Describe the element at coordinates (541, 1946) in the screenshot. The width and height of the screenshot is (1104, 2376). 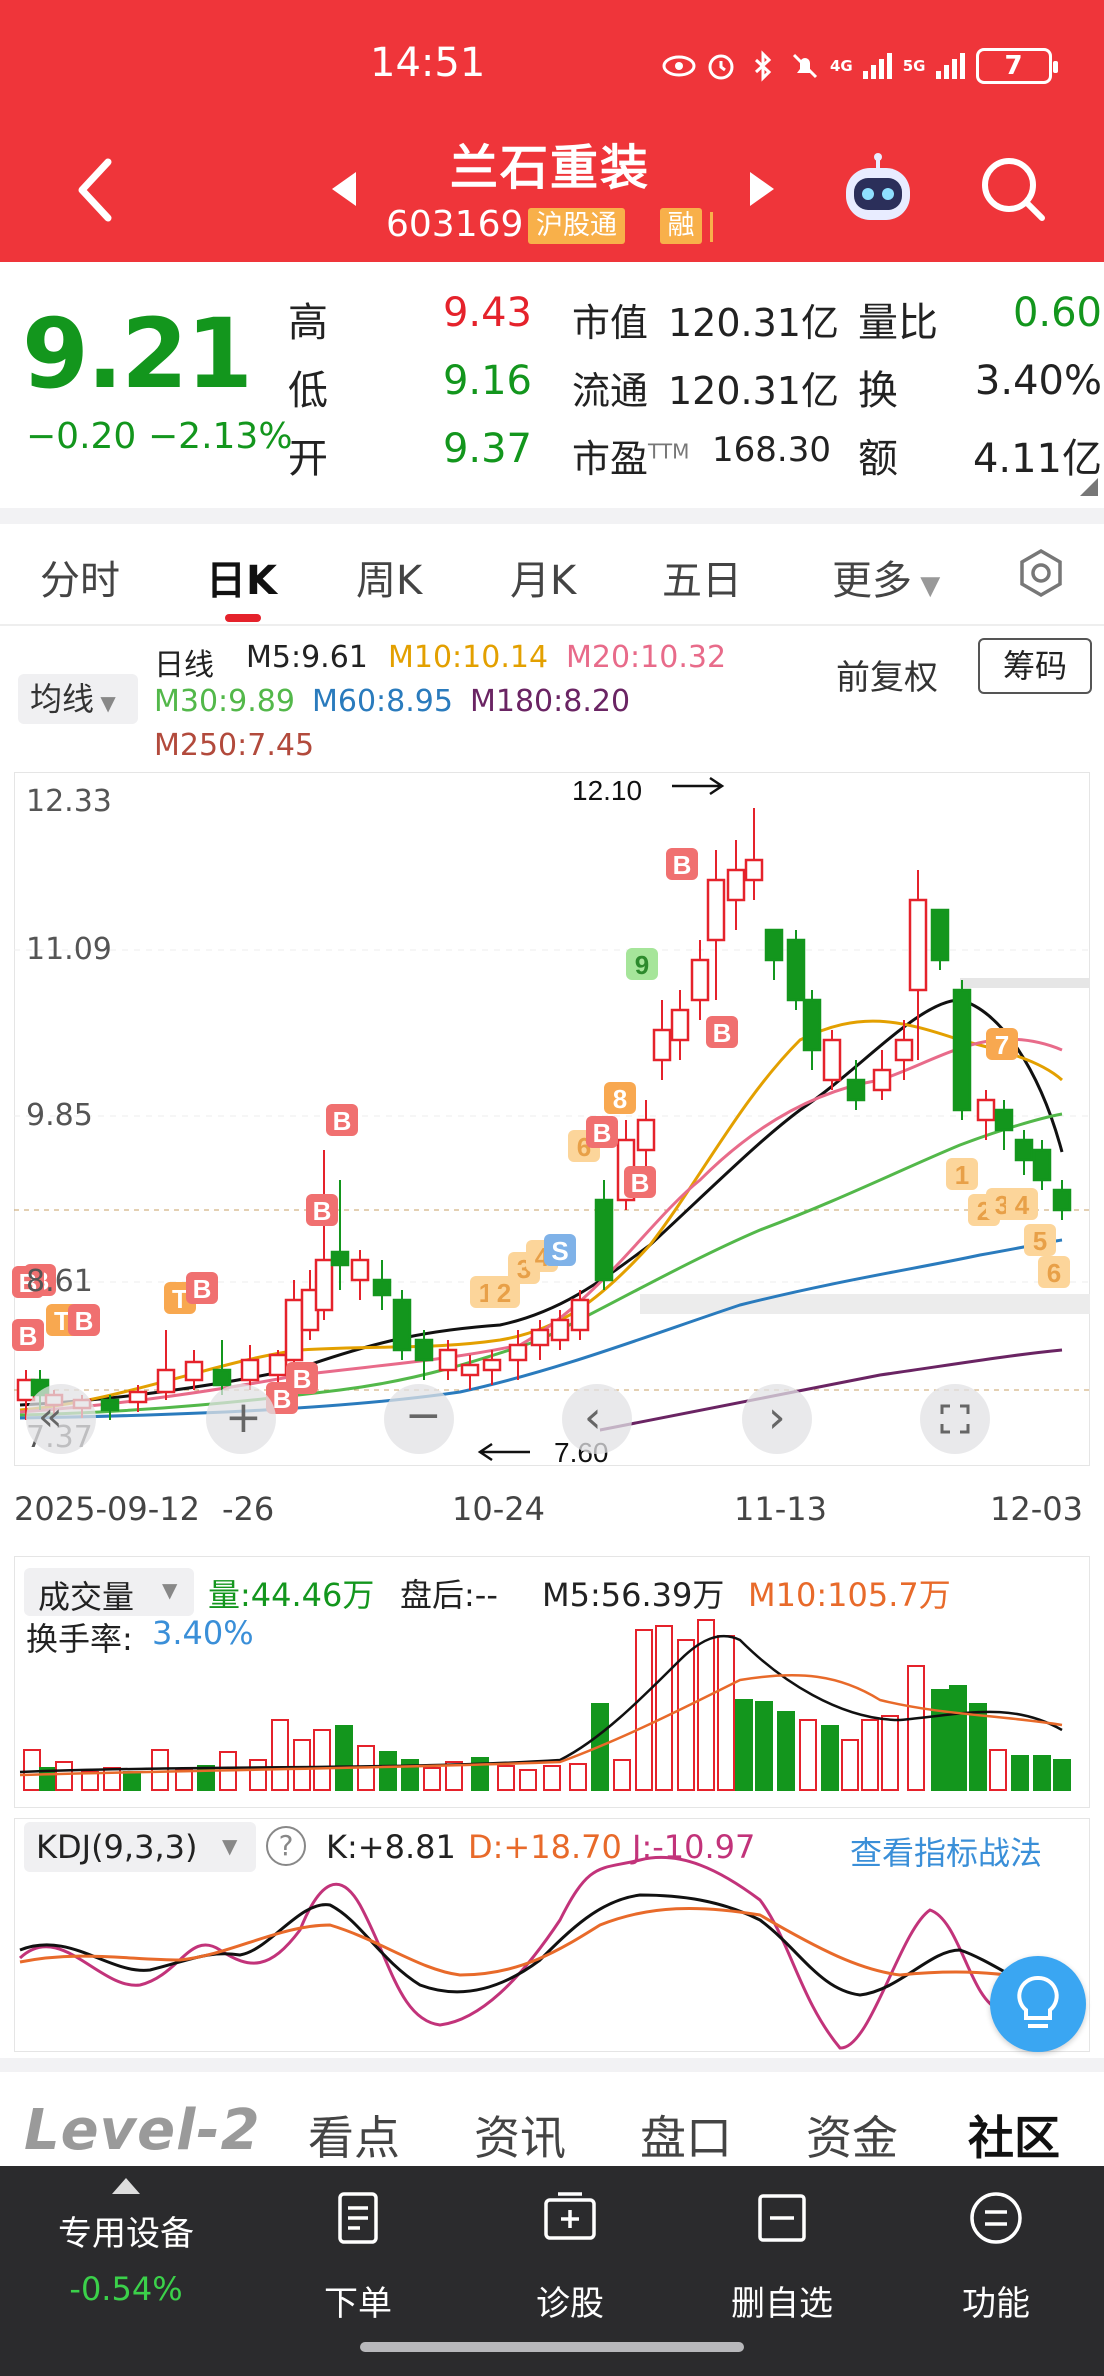
I see `kdj-d-line` at that location.